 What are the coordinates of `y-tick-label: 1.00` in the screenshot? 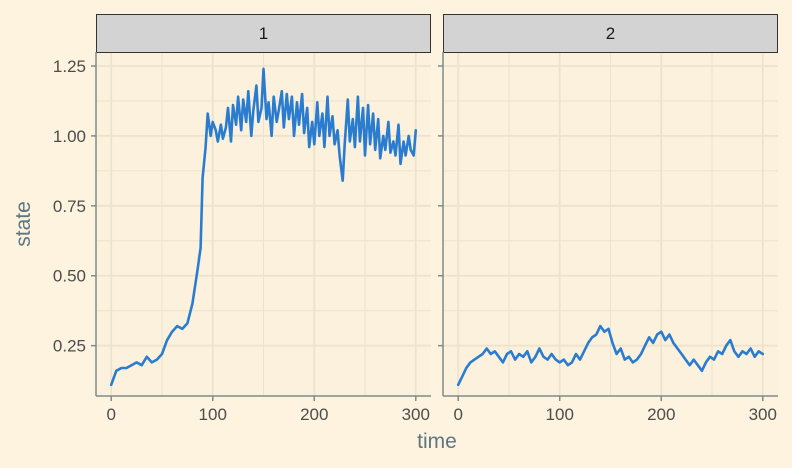 It's located at (69, 136).